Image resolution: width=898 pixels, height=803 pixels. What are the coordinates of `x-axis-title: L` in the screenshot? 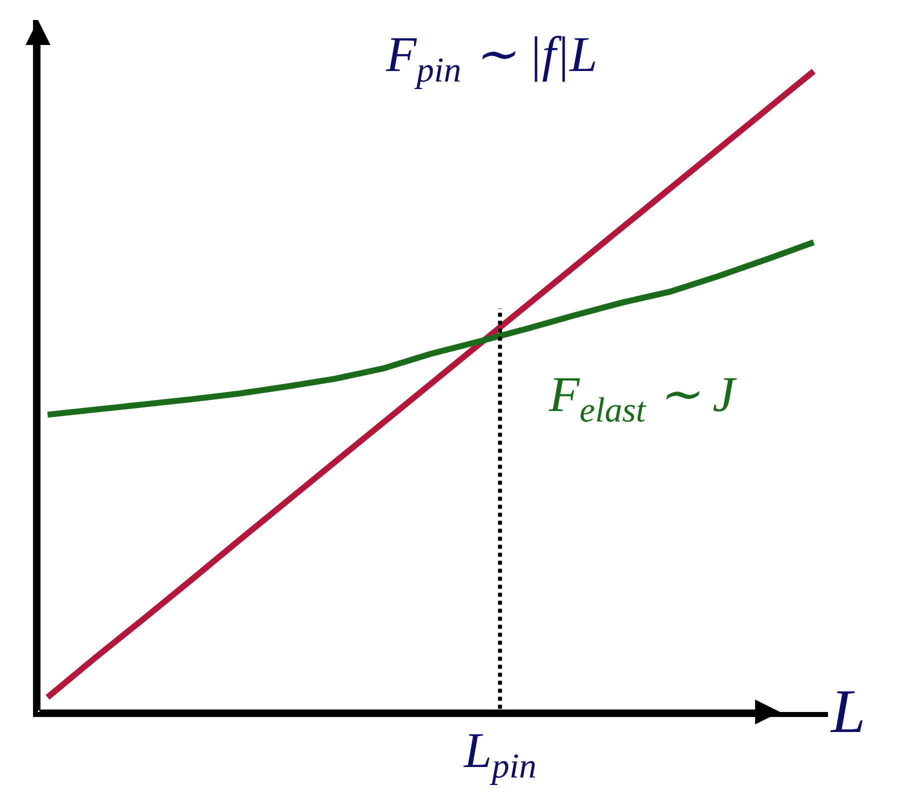 It's located at (848, 712).